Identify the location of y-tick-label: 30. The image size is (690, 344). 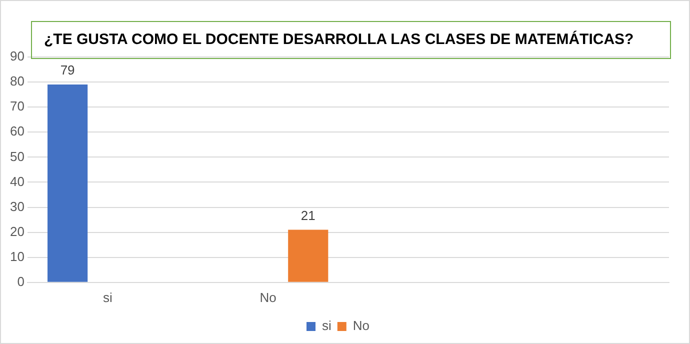
(17, 206).